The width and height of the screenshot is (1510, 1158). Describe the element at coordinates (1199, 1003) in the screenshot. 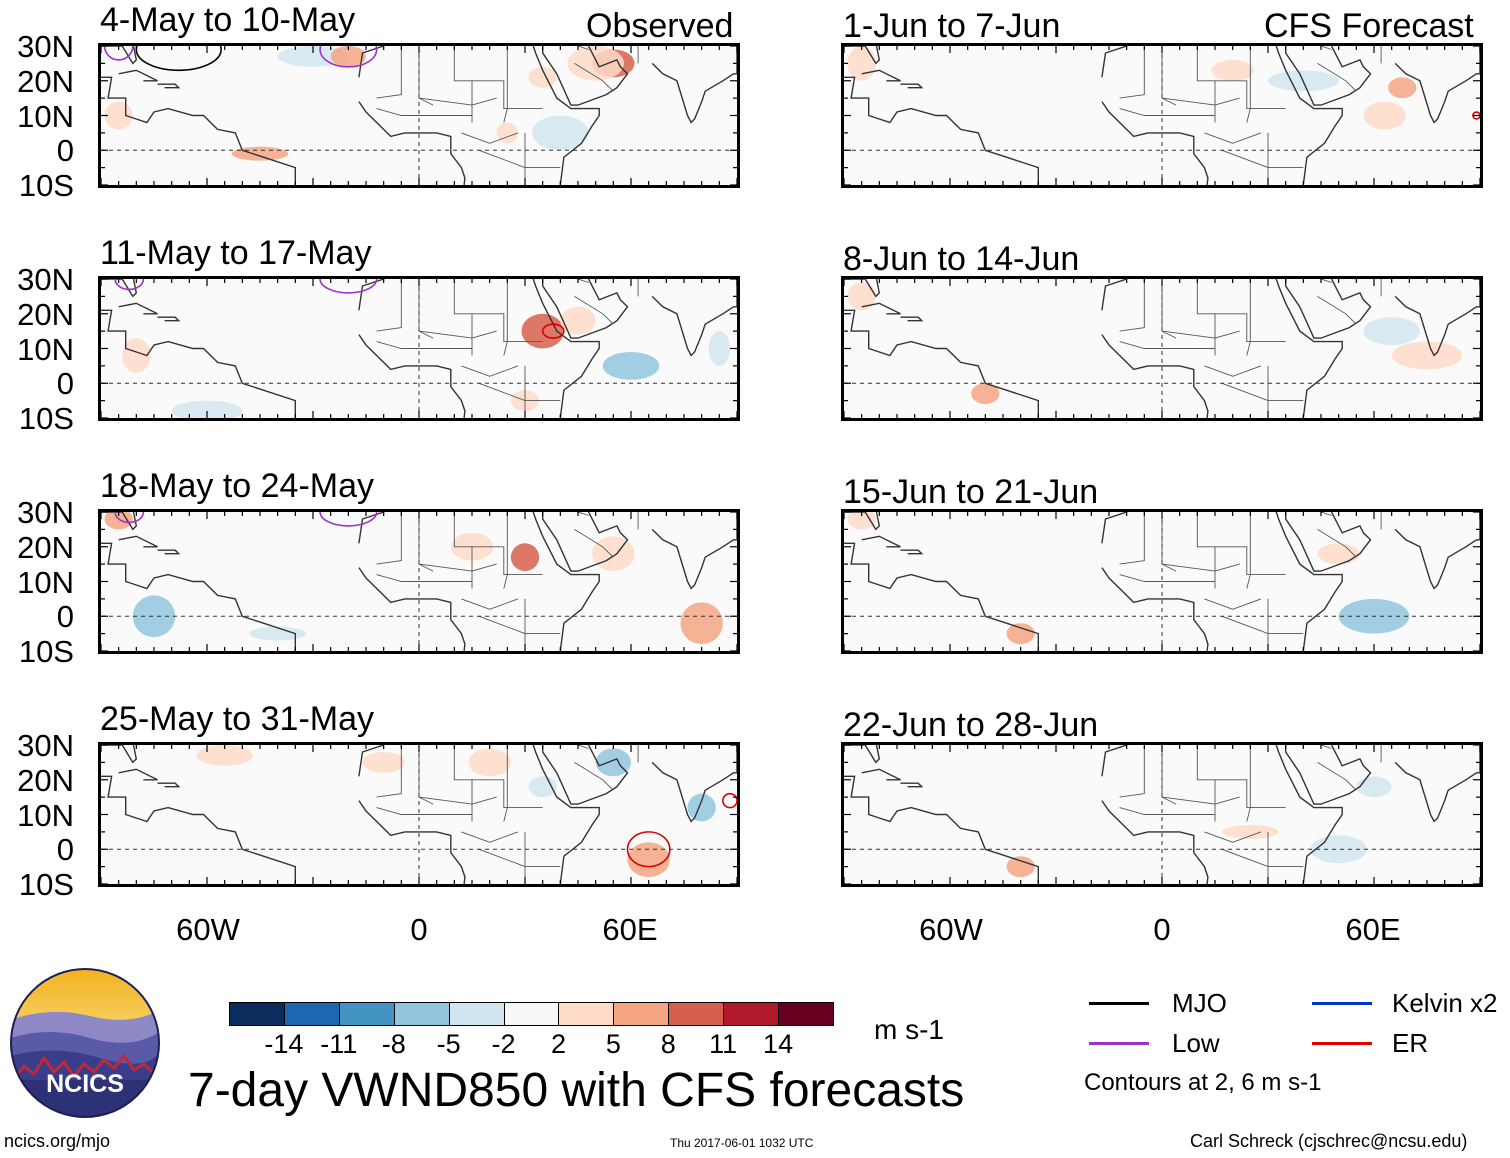

I see `legend-label: MJO` at that location.